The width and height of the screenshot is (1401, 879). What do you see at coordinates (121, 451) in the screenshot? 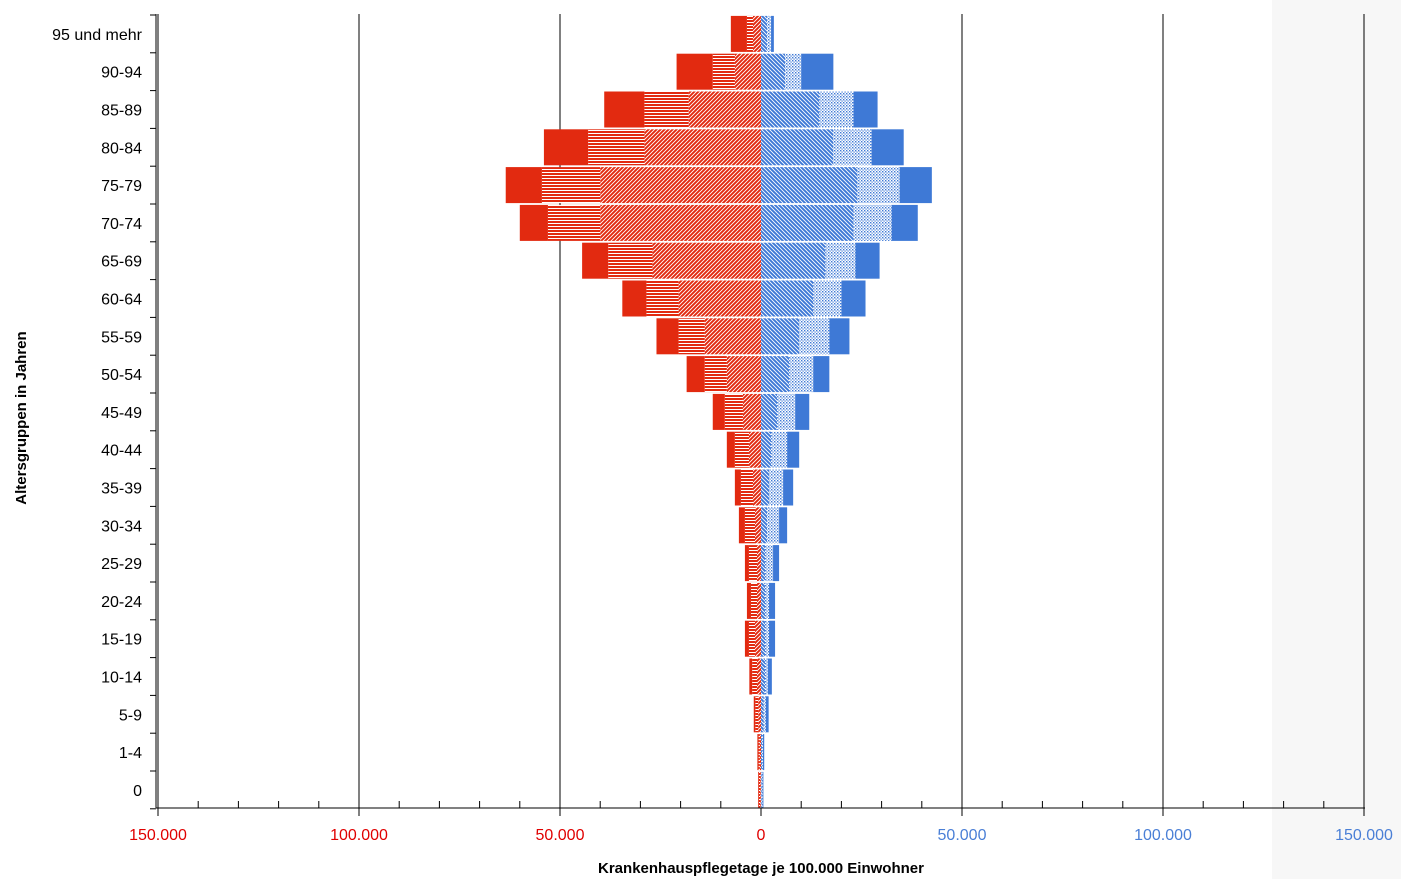
I see `category-label: 40-44` at bounding box center [121, 451].